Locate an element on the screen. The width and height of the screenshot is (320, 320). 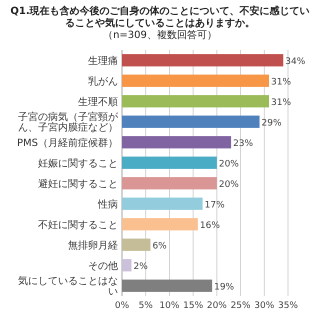
y-tick-label: 子宮の病気（子宮頸がん、子宮内膜症など） is located at coordinates (68, 122).